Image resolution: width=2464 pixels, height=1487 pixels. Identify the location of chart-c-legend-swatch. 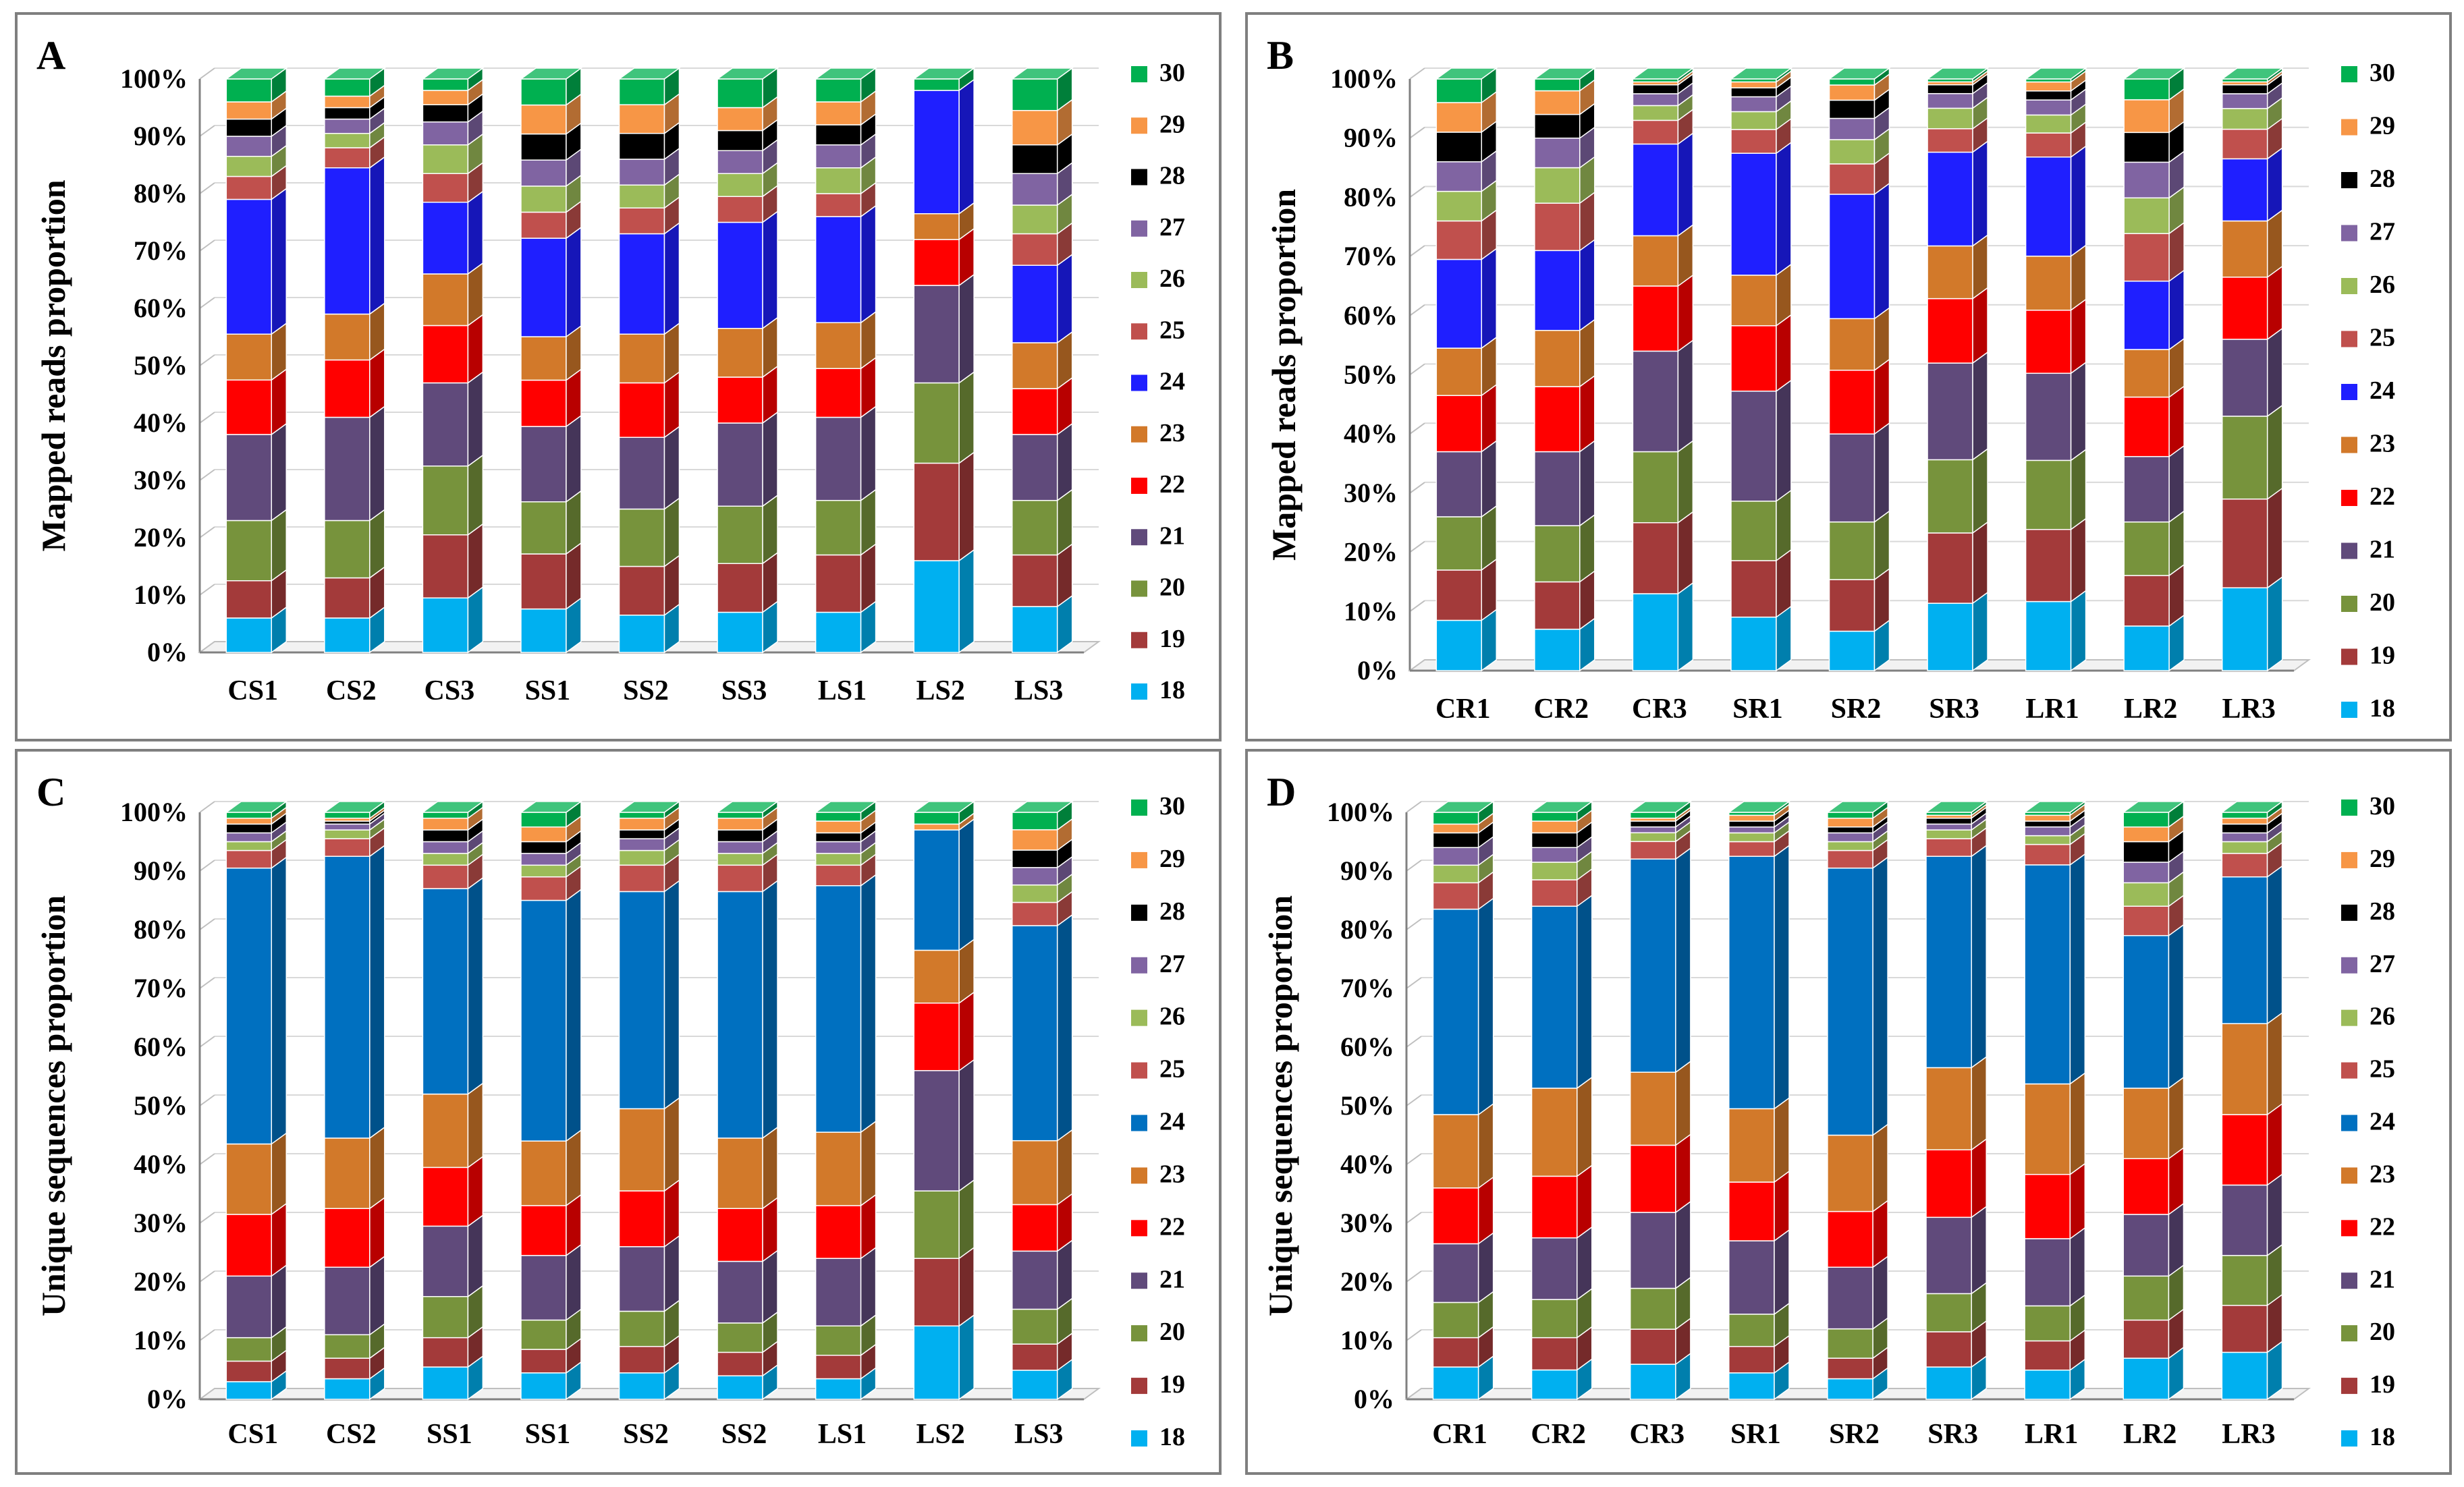
(1139, 1228).